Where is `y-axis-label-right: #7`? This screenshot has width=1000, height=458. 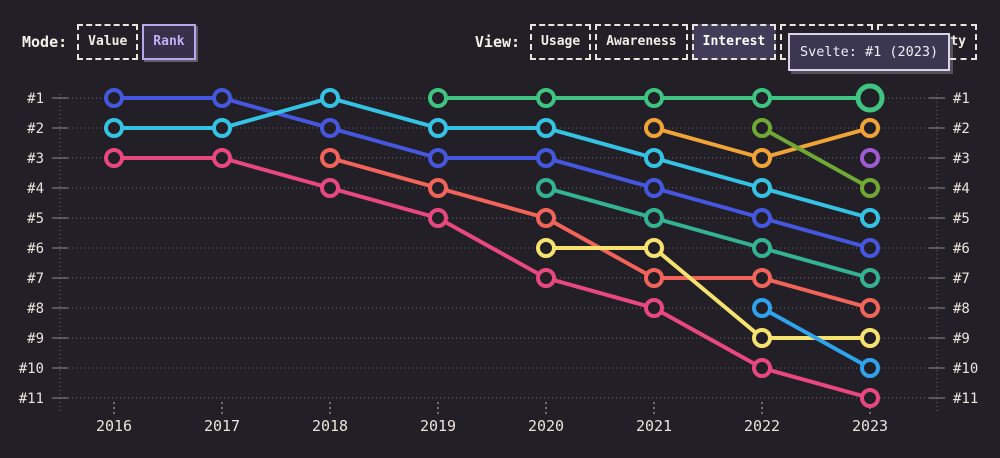 y-axis-label-right: #7 is located at coordinates (961, 279).